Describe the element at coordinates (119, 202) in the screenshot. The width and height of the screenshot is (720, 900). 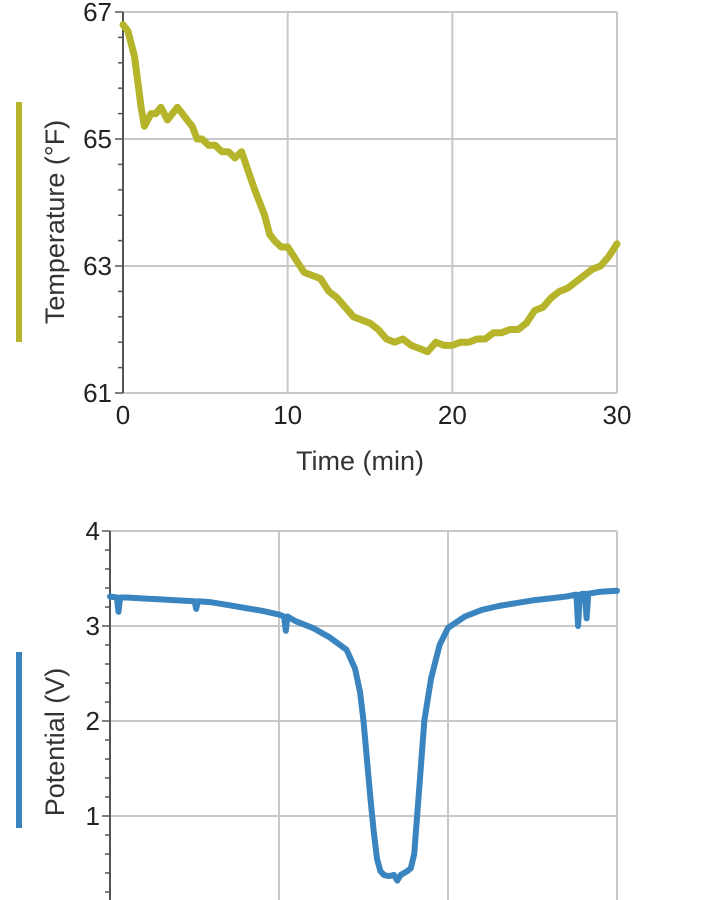
I see `temperature-minor-ticks` at that location.